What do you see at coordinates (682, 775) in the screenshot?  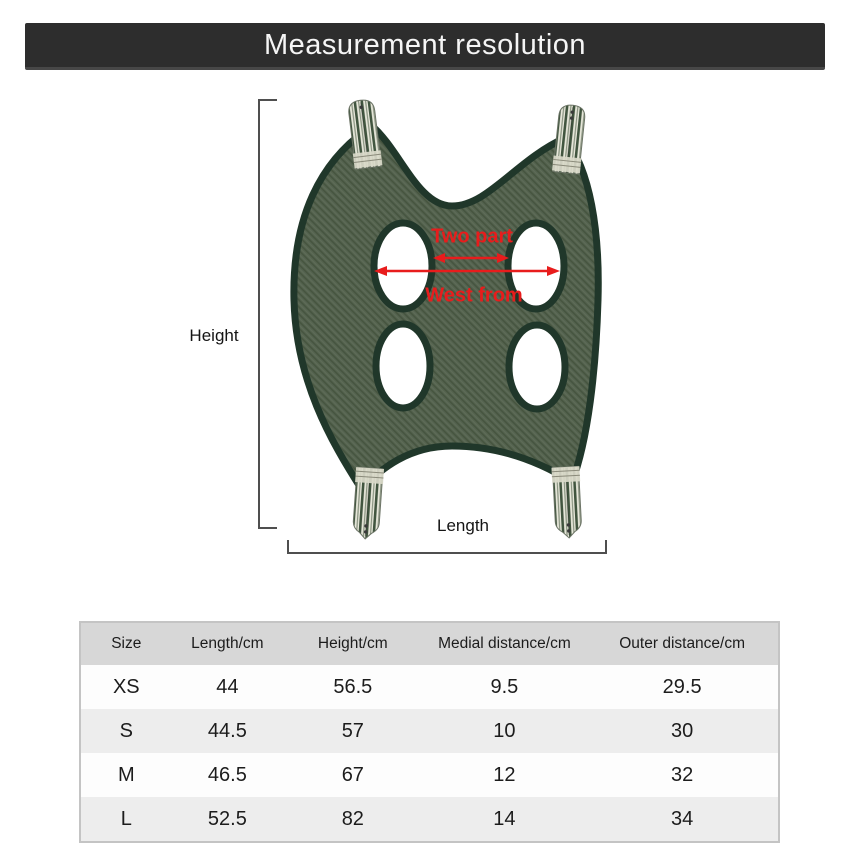 I see `outer-distance-cell: 32` at bounding box center [682, 775].